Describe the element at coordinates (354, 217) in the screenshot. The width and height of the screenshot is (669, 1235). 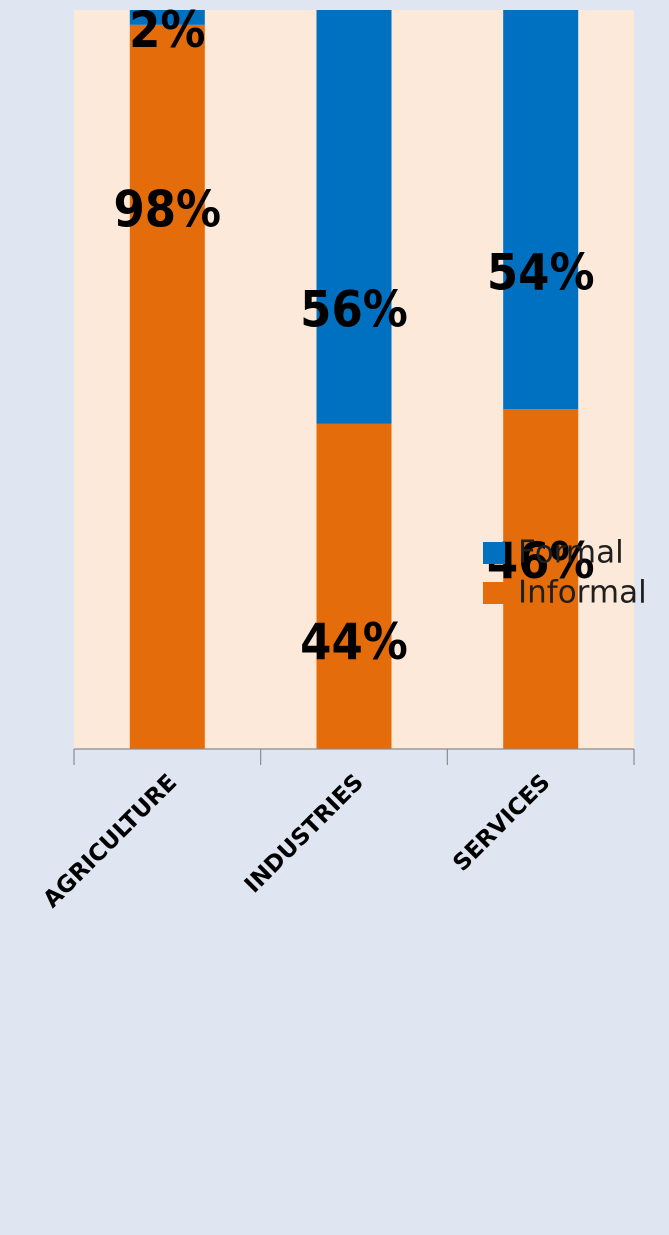
I see `bar-formal-industries` at that location.